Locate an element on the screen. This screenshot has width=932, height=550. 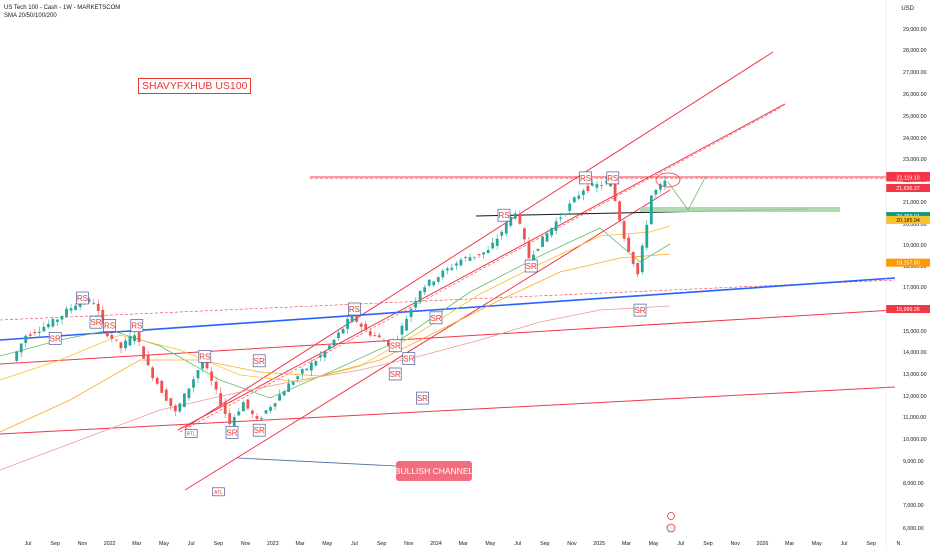
x-tick-label: 2026 is located at coordinates (763, 544).